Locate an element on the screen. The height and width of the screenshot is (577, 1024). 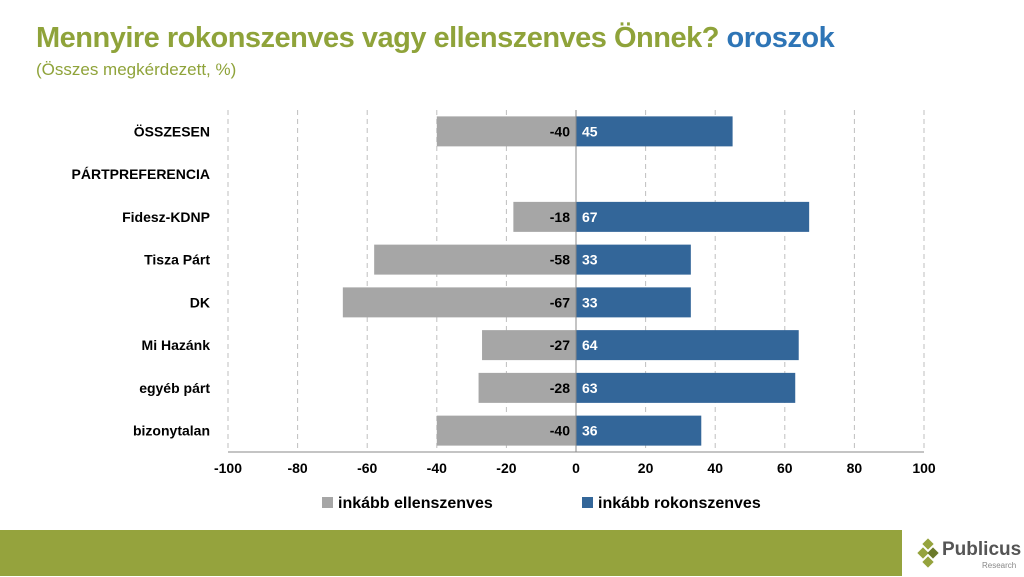
data-label-negative: -67 is located at coordinates (560, 302).